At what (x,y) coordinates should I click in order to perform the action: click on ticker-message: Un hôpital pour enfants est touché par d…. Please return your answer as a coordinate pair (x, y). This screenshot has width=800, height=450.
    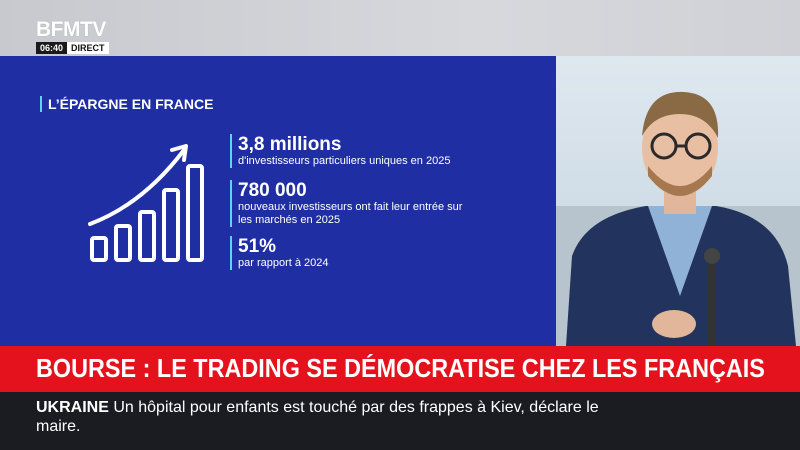
    Looking at the image, I should click on (317, 417).